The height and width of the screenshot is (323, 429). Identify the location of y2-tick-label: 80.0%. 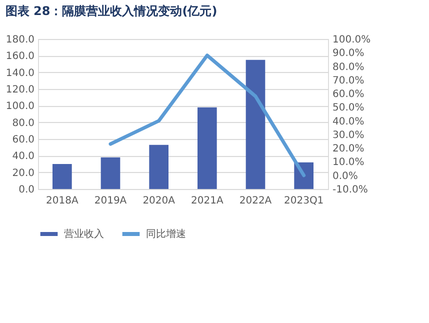
(348, 67).